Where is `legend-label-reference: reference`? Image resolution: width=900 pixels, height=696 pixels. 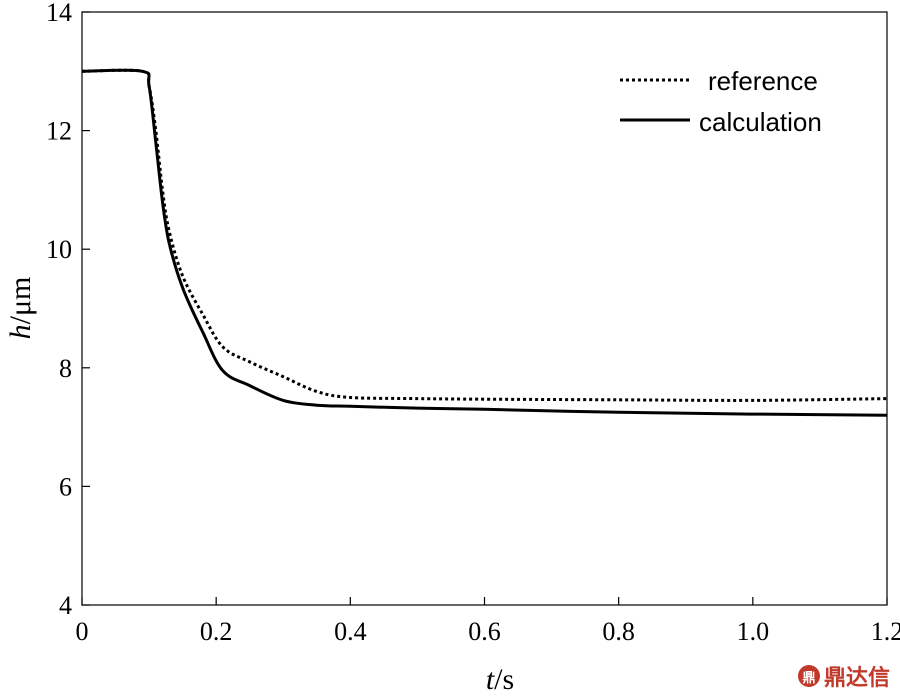 legend-label-reference: reference is located at coordinates (763, 81).